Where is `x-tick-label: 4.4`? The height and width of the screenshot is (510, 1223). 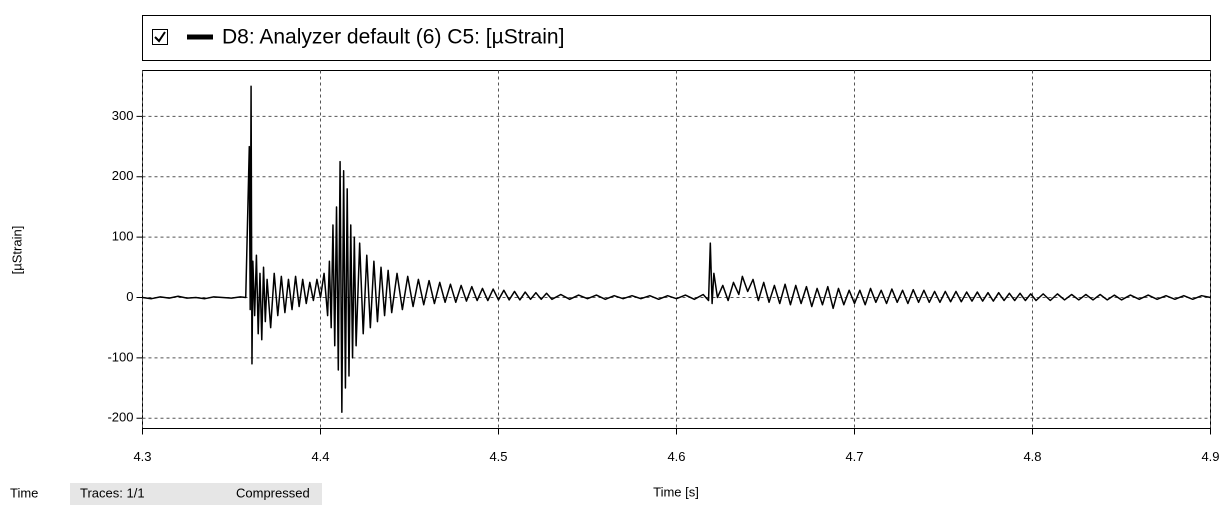
x-tick-label: 4.4 is located at coordinates (320, 456).